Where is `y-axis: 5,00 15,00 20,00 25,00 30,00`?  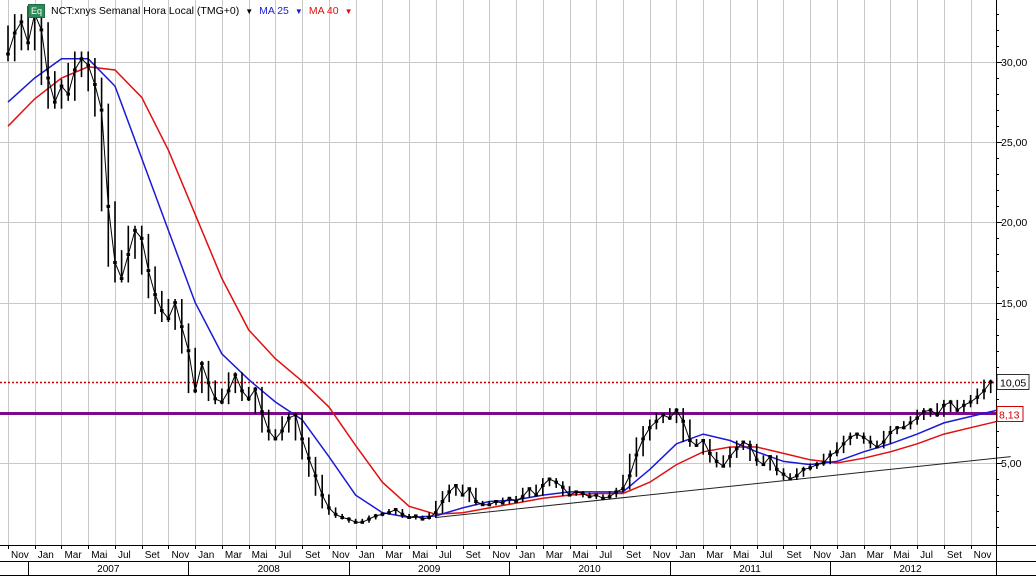 y-axis: 5,00 15,00 20,00 25,00 30,00 is located at coordinates (1011, 288).